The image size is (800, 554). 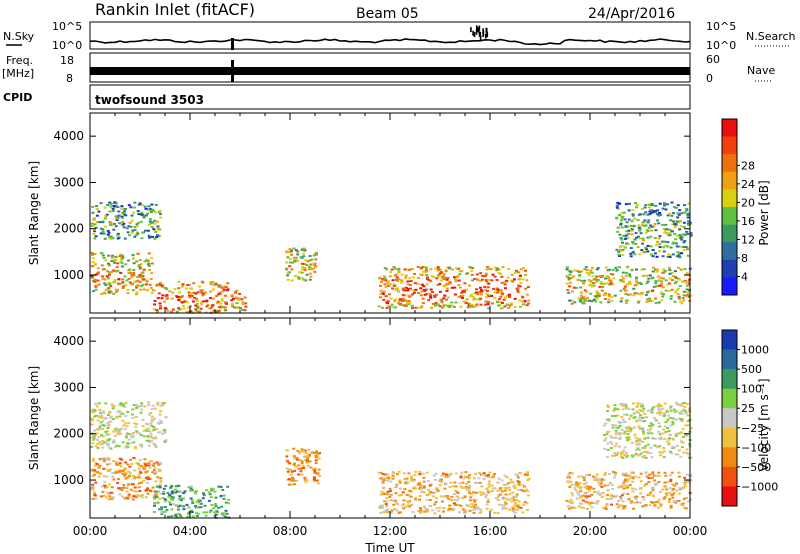 I want to click on nsky-frame, so click(x=390, y=35).